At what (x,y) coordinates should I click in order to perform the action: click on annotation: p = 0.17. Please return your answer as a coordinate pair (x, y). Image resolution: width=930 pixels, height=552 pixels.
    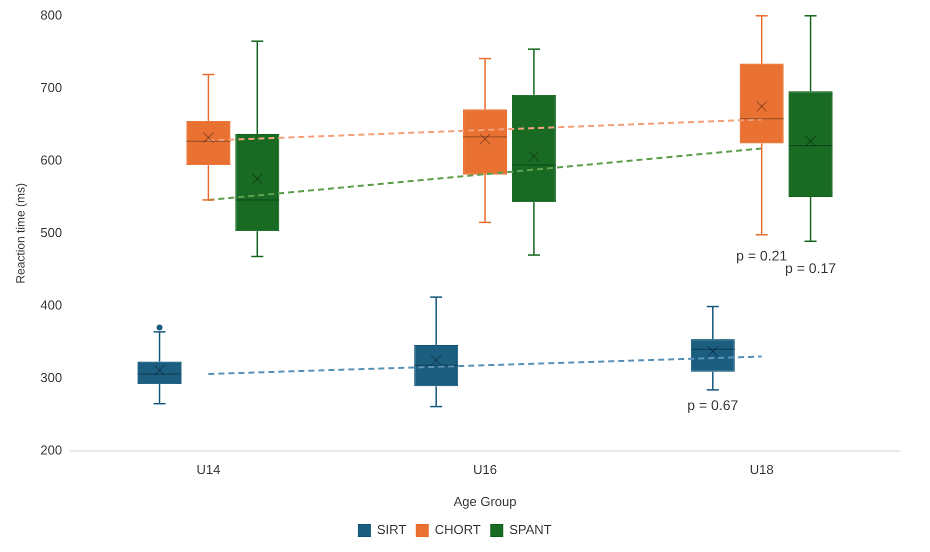
    Looking at the image, I should click on (810, 268).